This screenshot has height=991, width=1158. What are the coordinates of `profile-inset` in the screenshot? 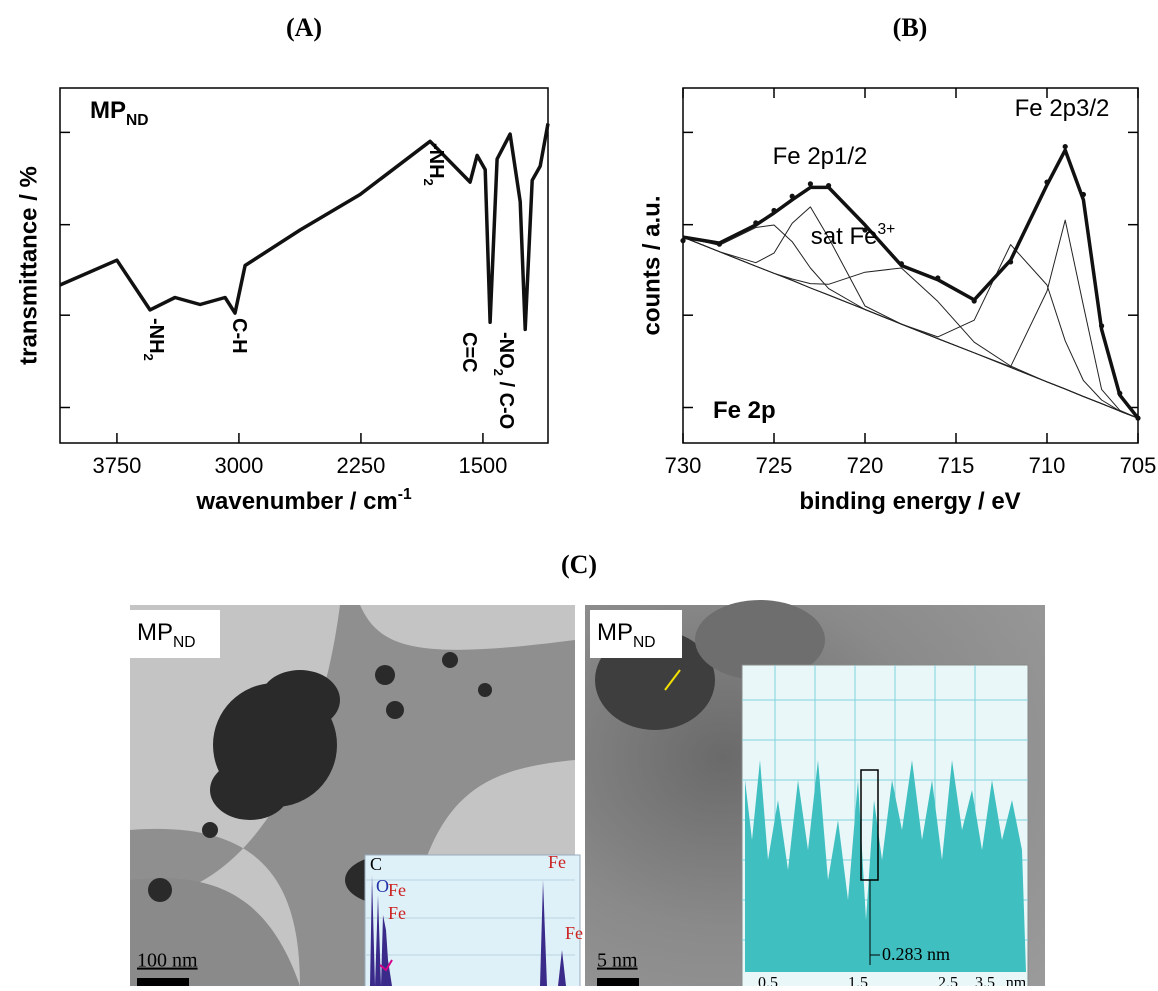 It's located at (885, 827).